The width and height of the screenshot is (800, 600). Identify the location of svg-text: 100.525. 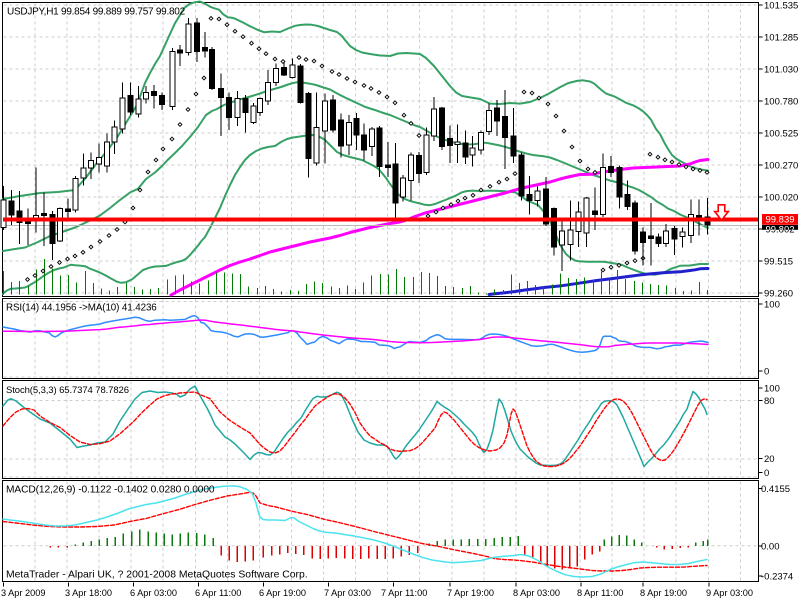
(781, 134).